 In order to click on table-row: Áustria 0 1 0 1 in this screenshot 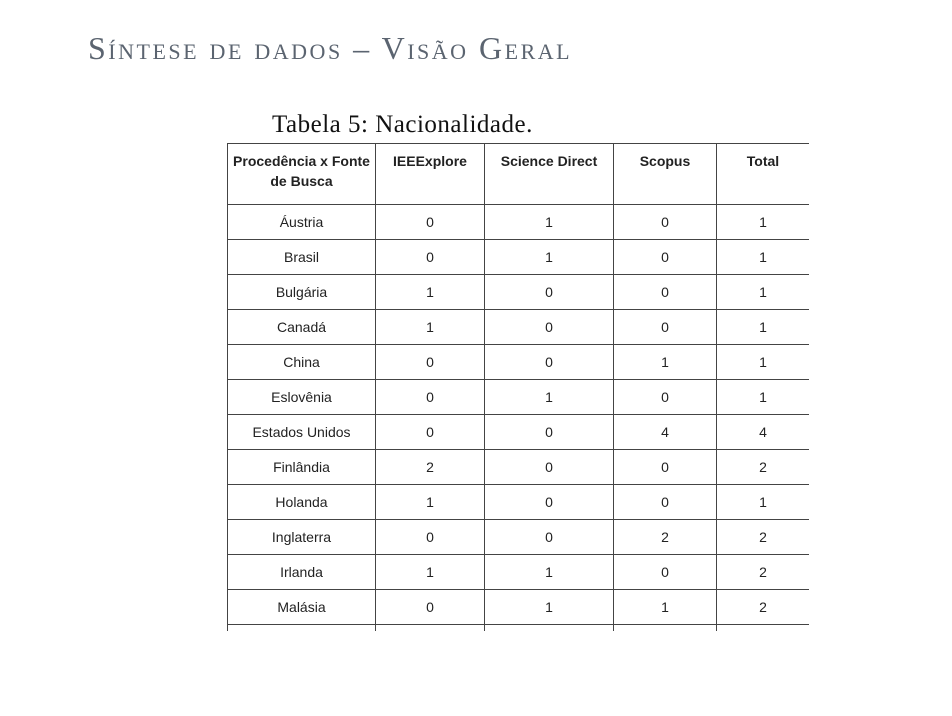, I will do `click(518, 222)`.